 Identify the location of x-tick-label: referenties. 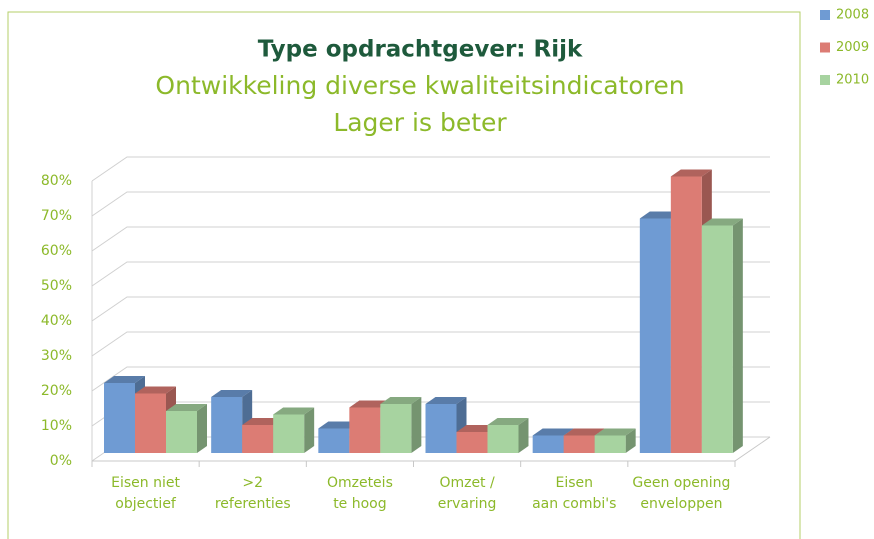
(253, 504).